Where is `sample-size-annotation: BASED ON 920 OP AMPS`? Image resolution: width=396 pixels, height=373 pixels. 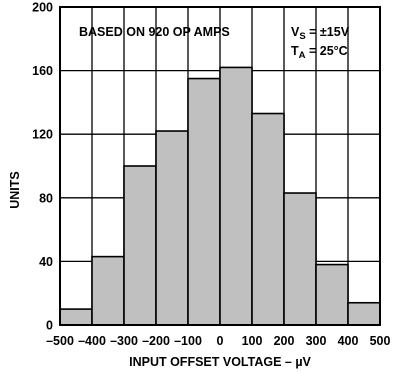
sample-size-annotation: BASED ON 920 OP AMPS is located at coordinates (154, 32).